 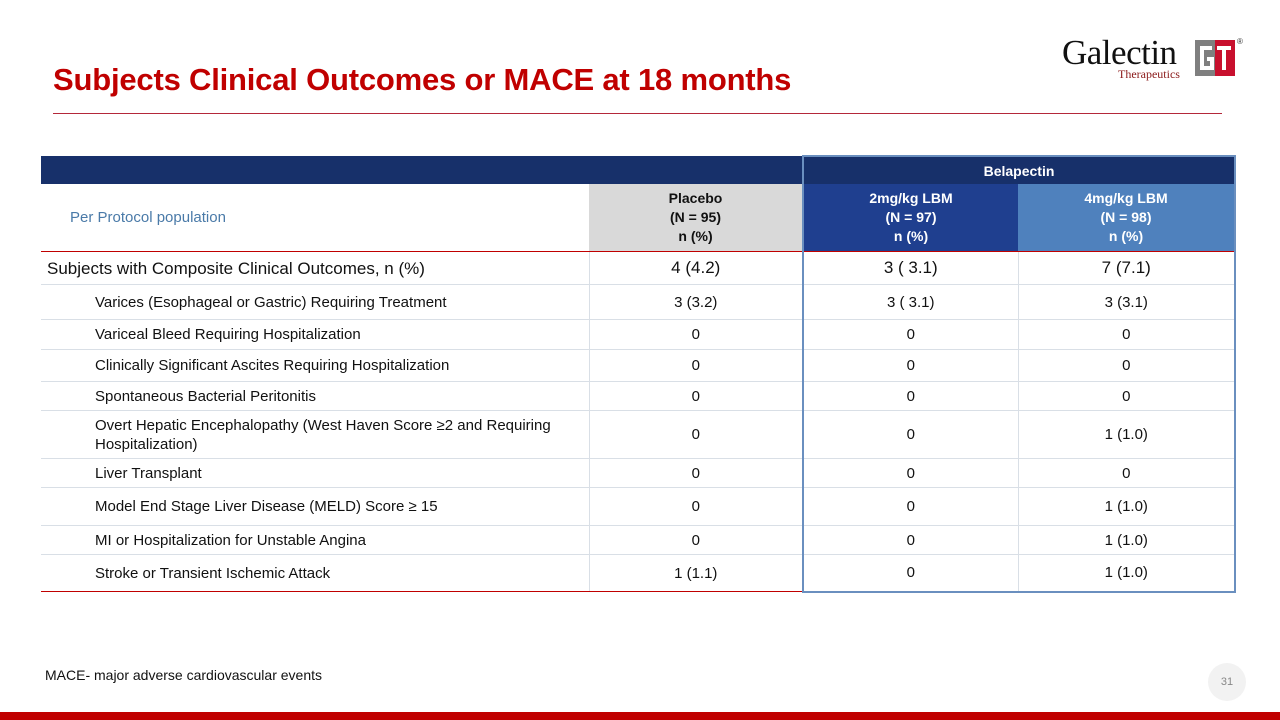 I want to click on registered-mark: ®, so click(x=1240, y=41).